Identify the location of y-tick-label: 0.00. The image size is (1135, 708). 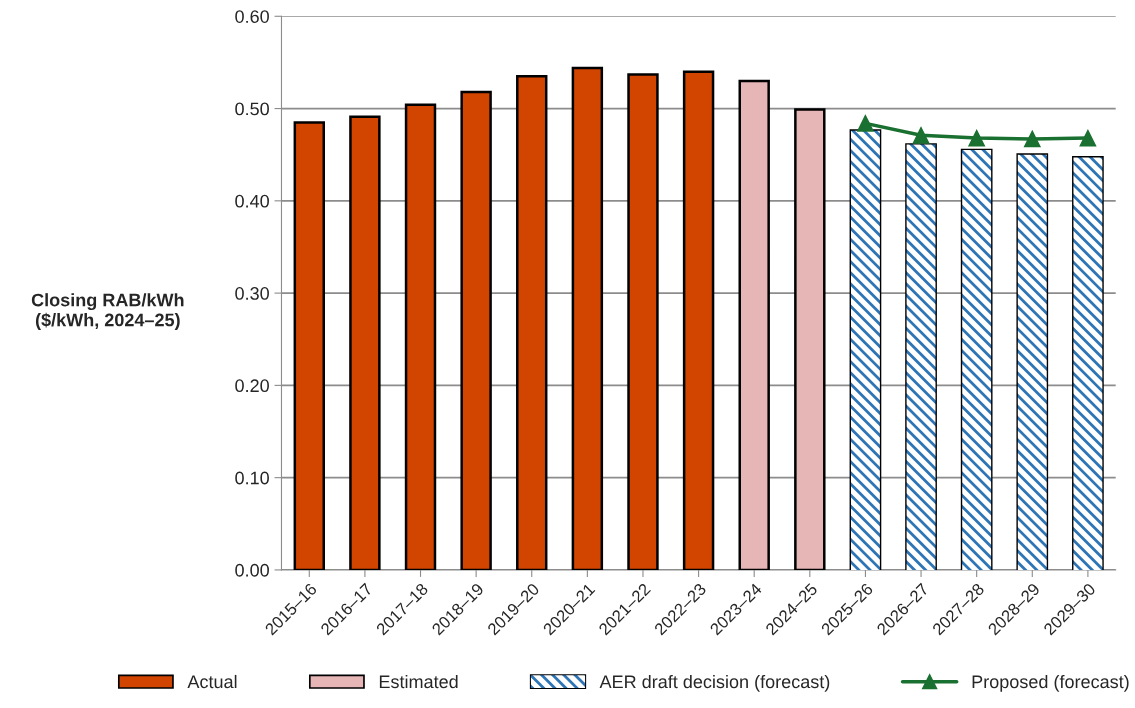
(252, 570).